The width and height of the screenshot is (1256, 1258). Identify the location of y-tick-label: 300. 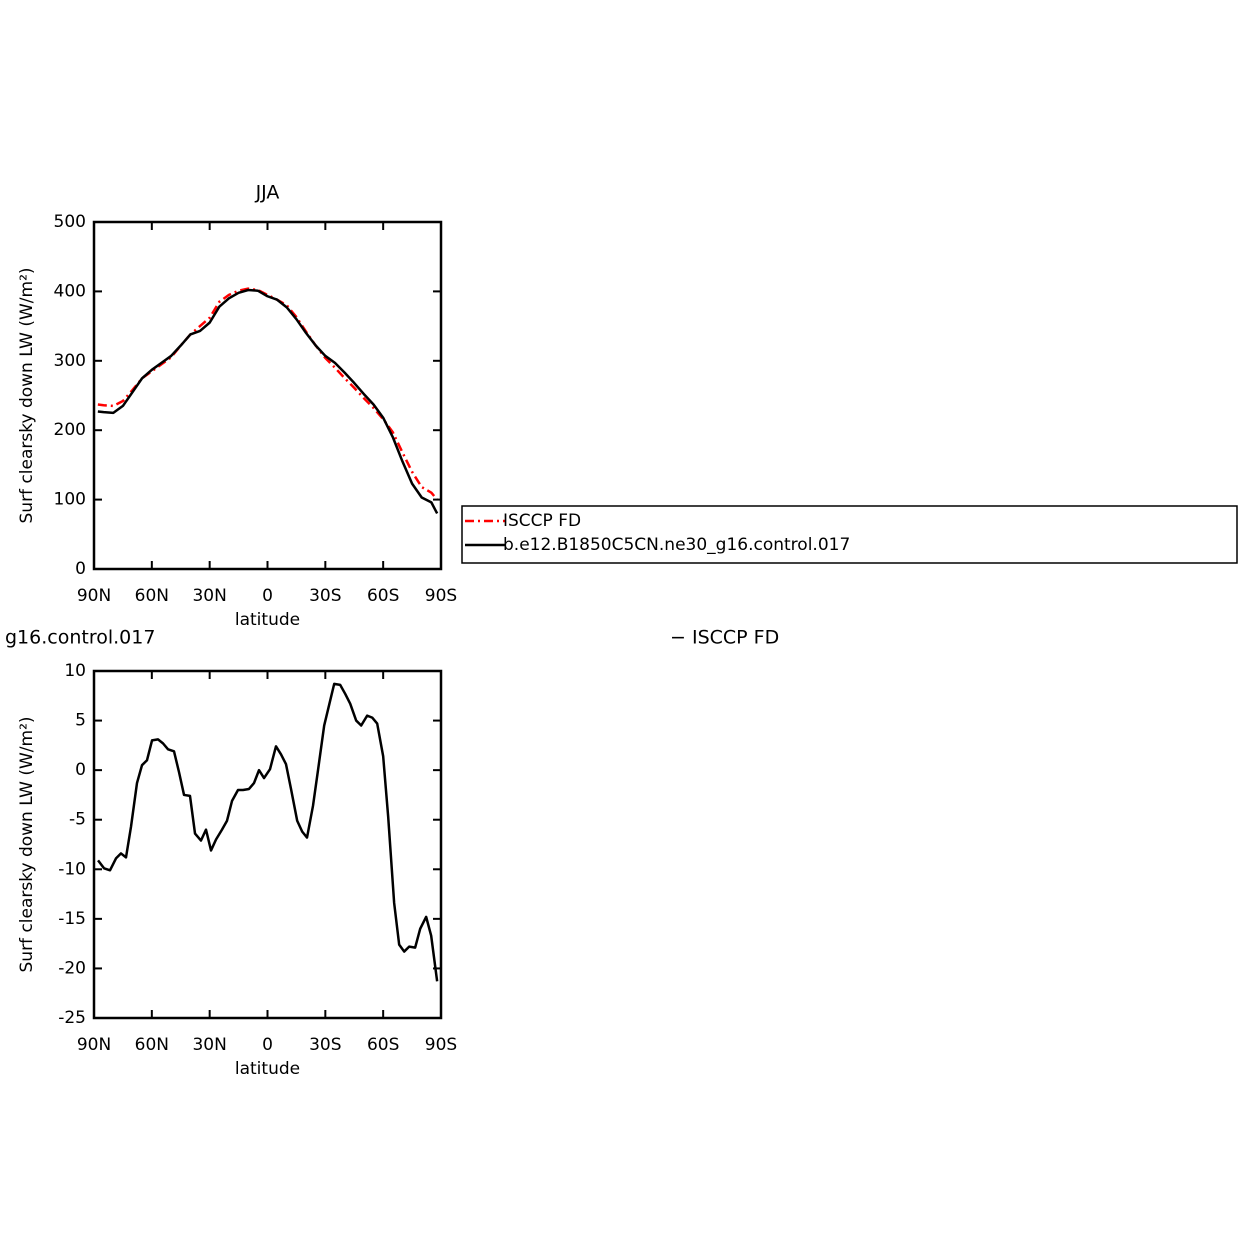
(70, 361).